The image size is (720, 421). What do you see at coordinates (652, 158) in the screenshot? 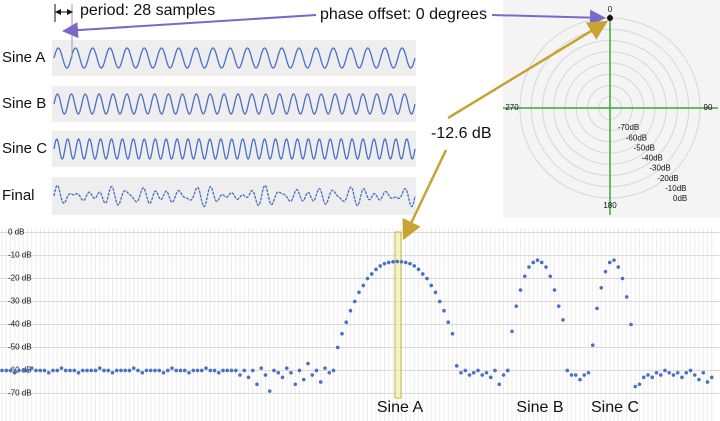
I see `ring-label: -40dB` at bounding box center [652, 158].